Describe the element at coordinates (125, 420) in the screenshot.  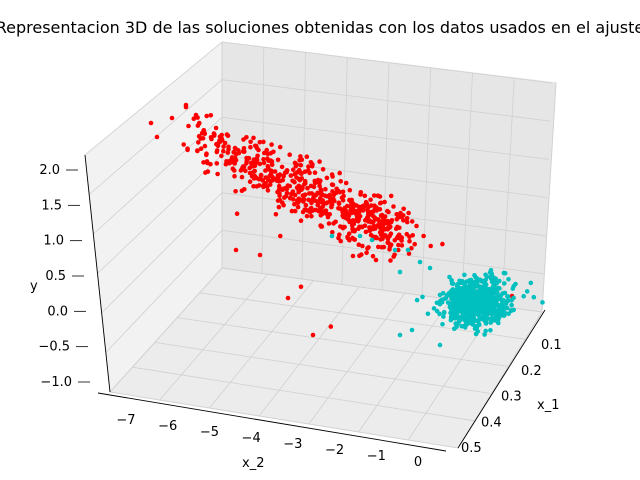
I see `x2-tick-label: −7` at that location.